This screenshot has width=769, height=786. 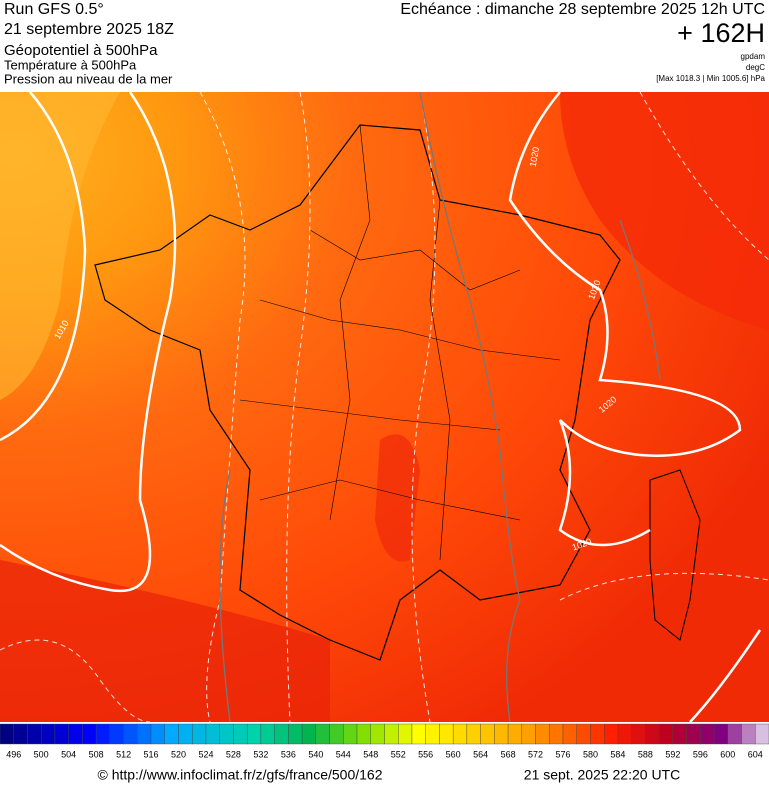 What do you see at coordinates (710, 78) in the screenshot?
I see `pressure-range: [Max 1018.3 | Min 1005.6] hPa` at bounding box center [710, 78].